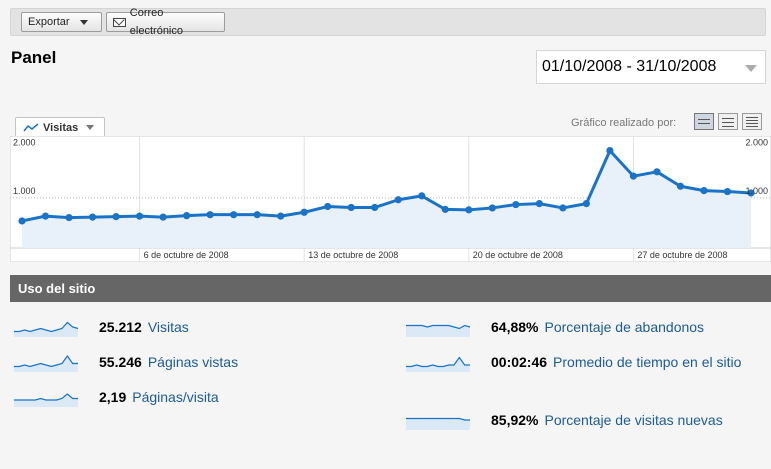 This screenshot has width=771, height=469. I want to click on date-range-text: 01/10/2008 - 31/10/2008, so click(629, 66).